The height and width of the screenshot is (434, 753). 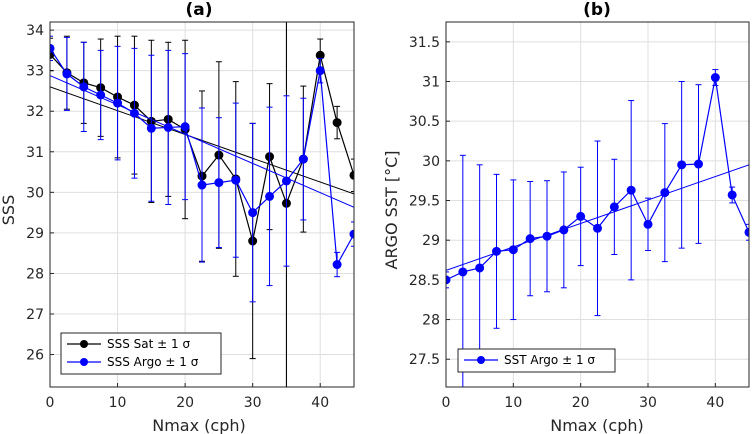 What do you see at coordinates (391, 210) in the screenshot?
I see `panel-b-ylabel: ARGO SST [°C]` at bounding box center [391, 210].